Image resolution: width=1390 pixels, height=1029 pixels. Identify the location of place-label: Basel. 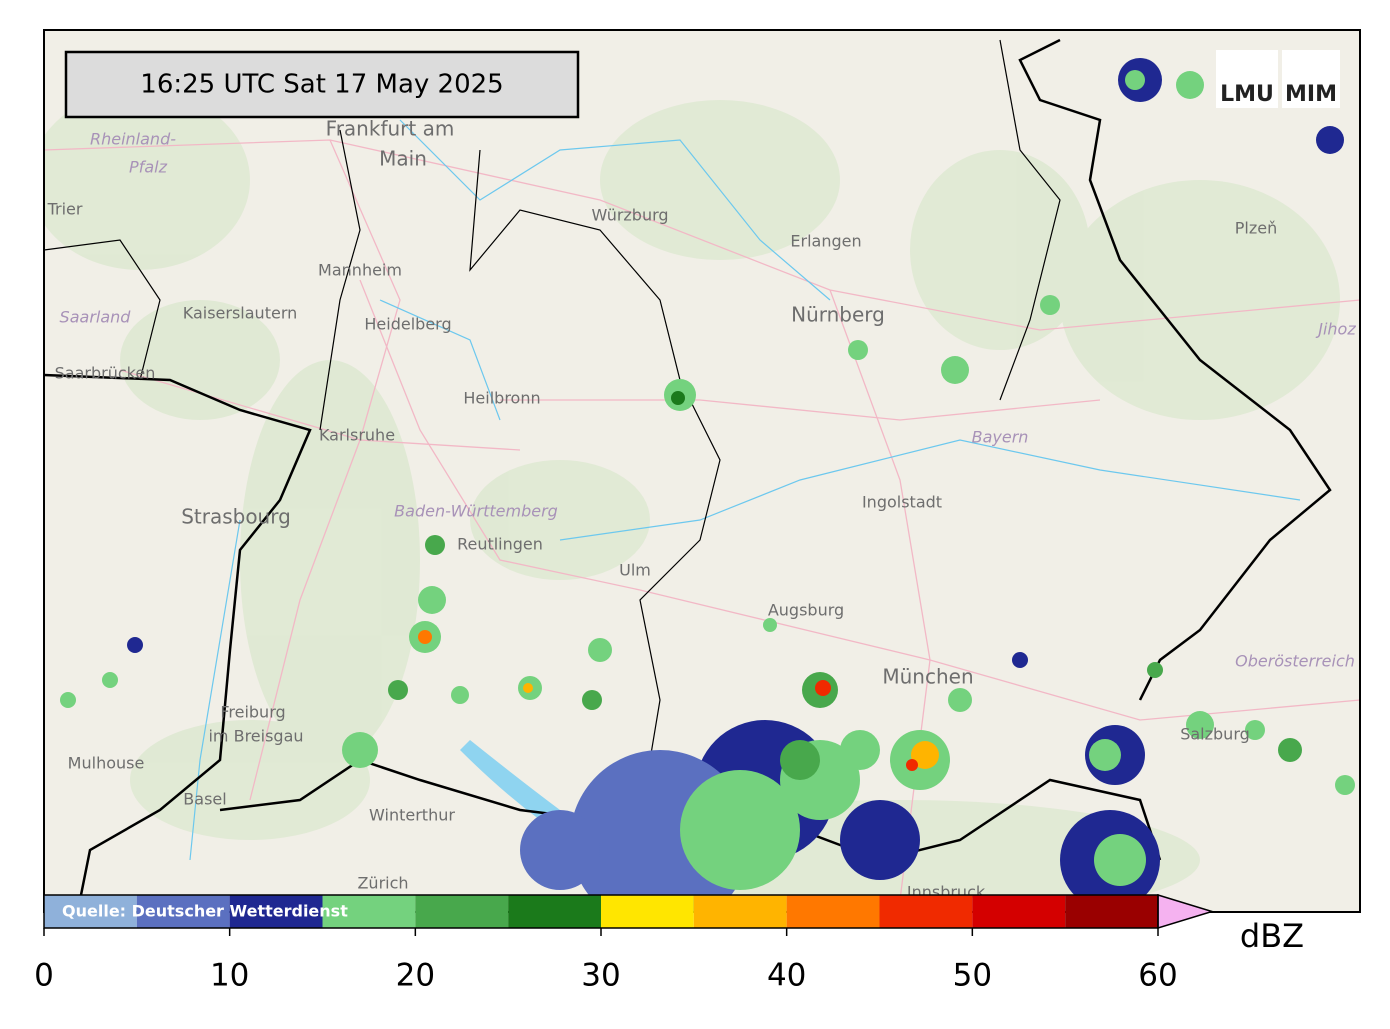
(204, 799).